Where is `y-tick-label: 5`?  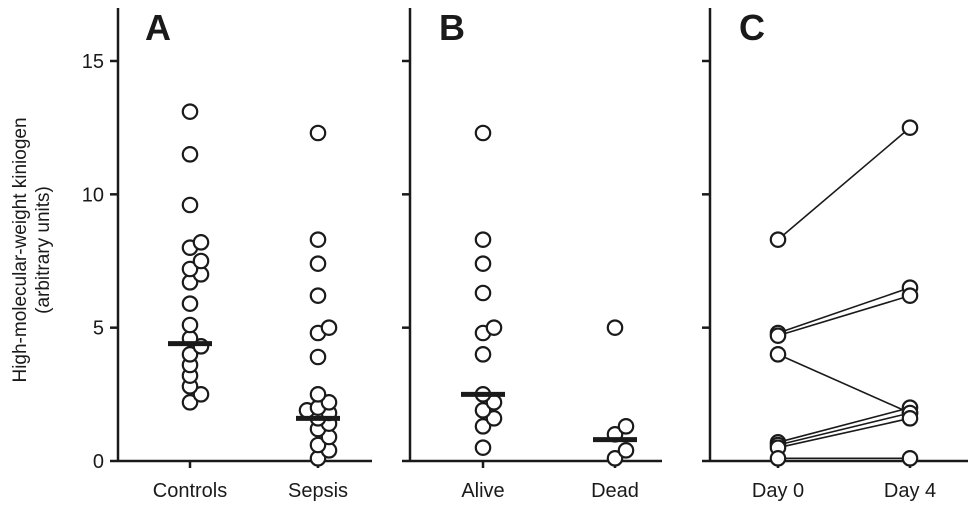 y-tick-label: 5 is located at coordinates (98, 329).